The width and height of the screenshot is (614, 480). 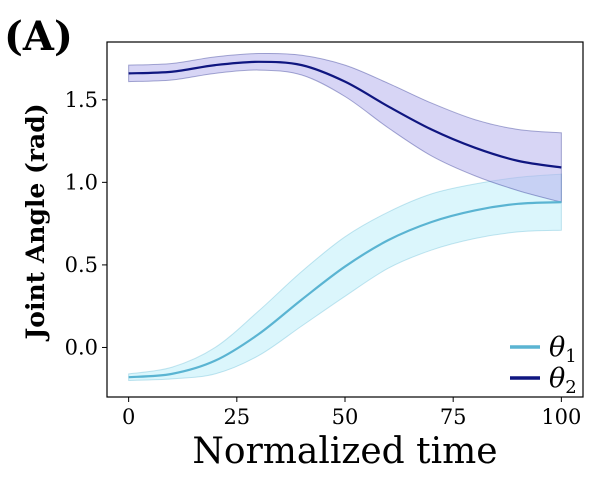 I want to click on y-tick-label: 1.5, so click(x=81, y=100).